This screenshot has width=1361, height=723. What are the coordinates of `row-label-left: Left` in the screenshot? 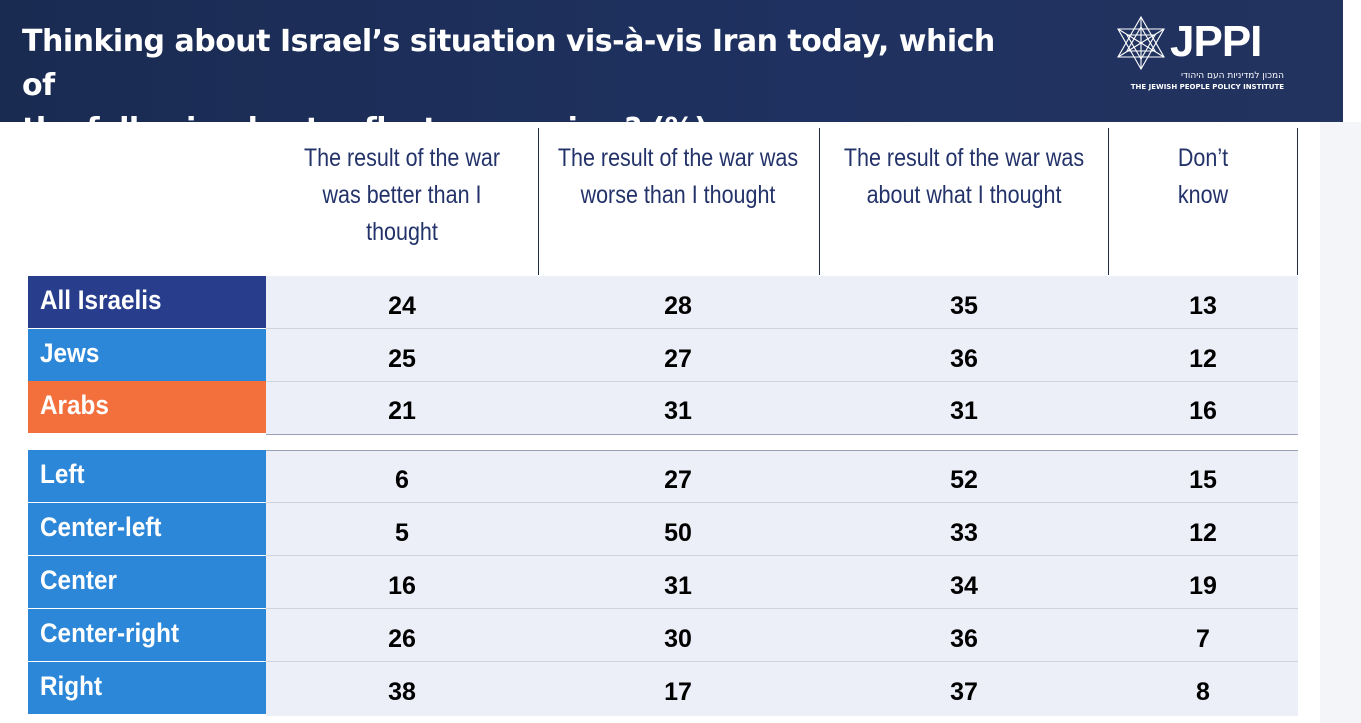 It's located at (147, 476).